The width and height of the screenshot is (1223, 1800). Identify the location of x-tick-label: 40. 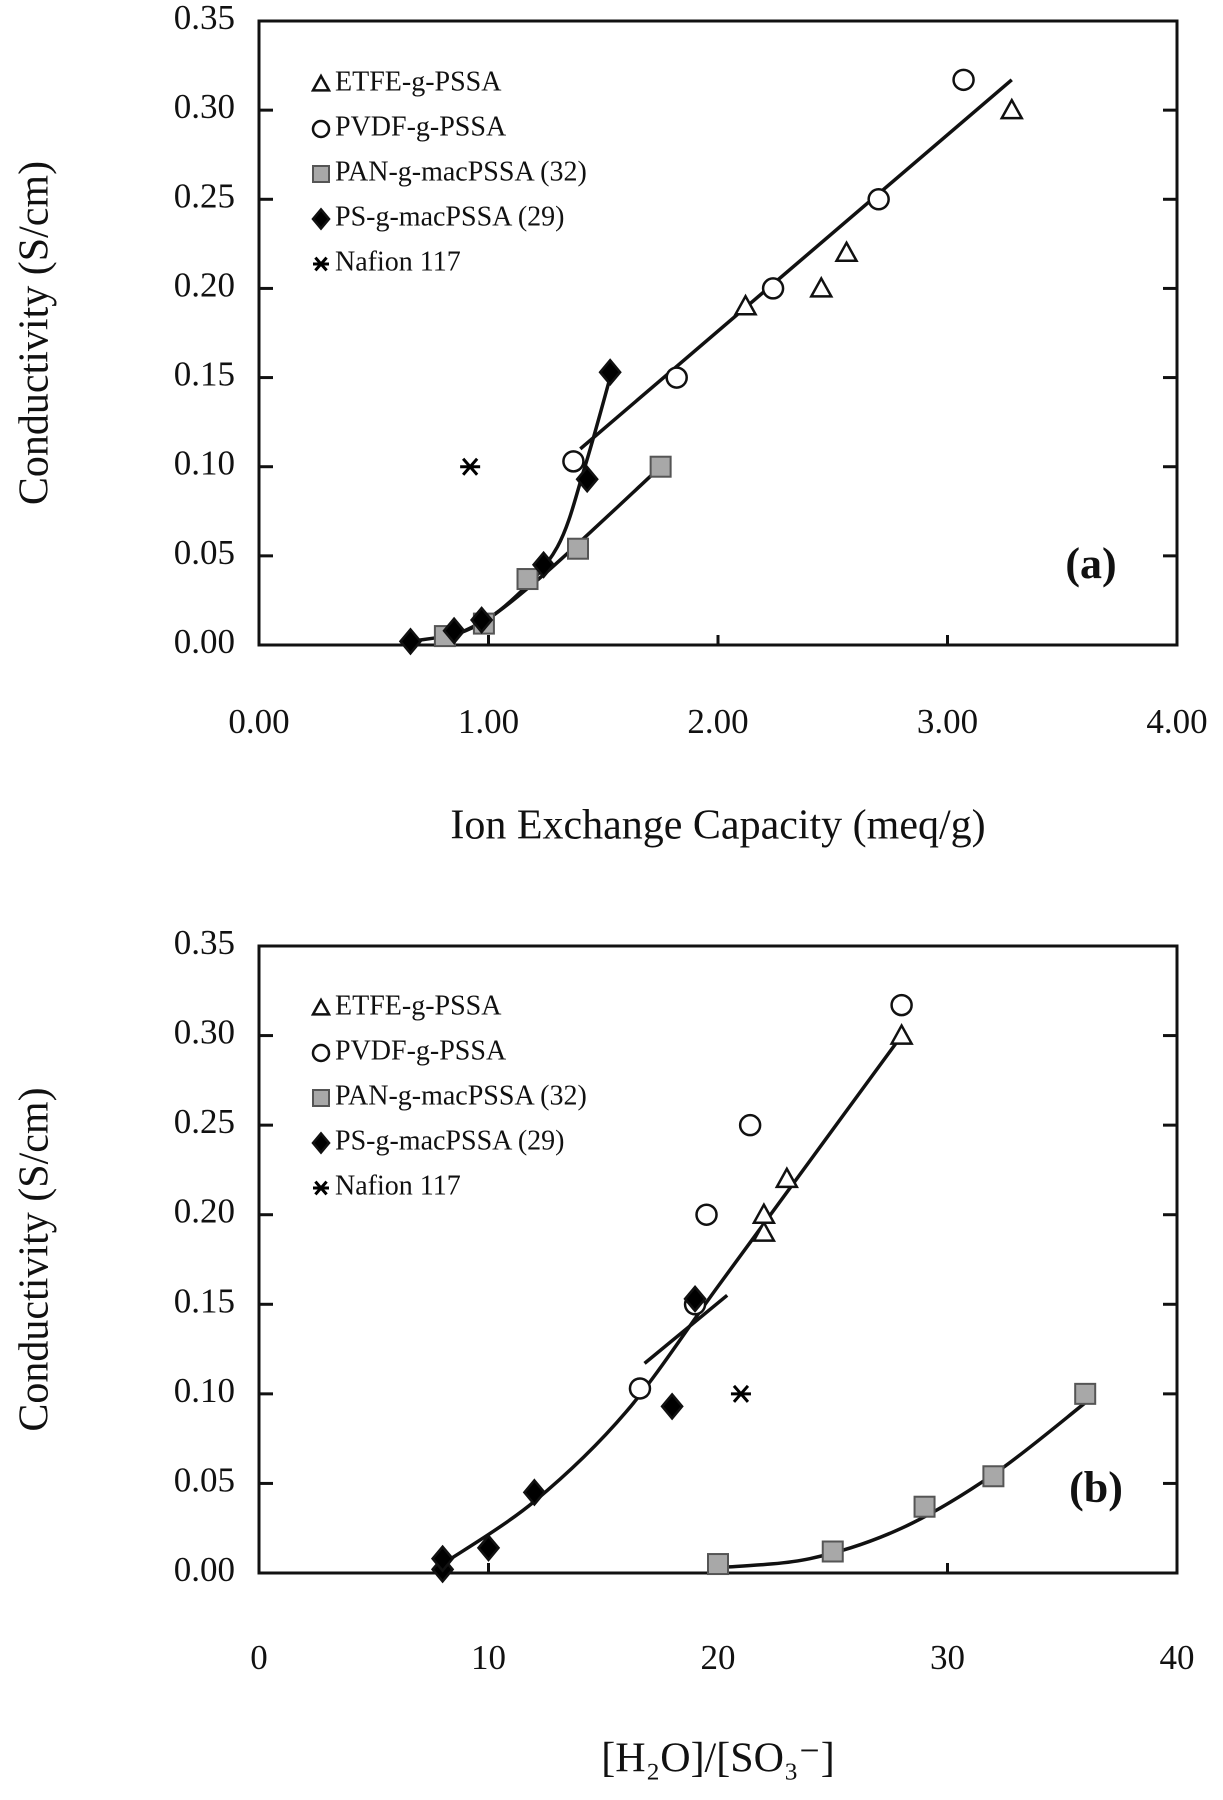
(1177, 1657).